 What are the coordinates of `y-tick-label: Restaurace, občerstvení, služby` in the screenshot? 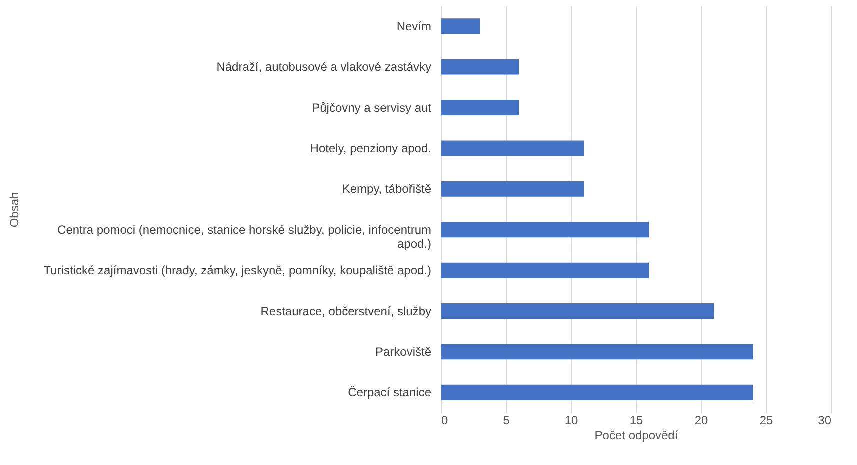 It's located at (346, 311).